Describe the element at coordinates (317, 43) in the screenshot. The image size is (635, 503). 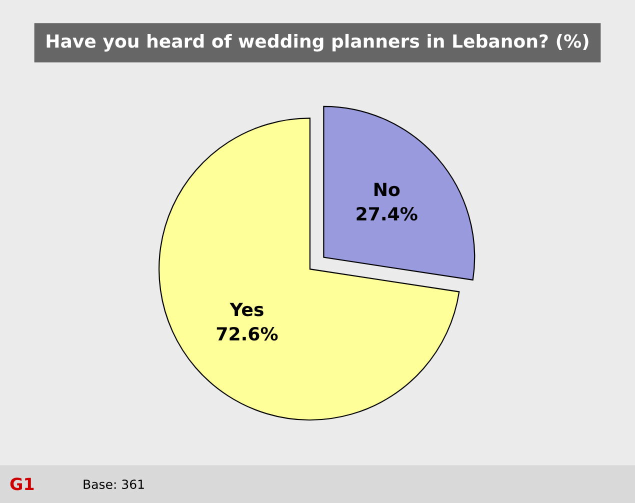
I see `chart-title: Have you heard of wedding planners in Lebanon? (%)` at that location.